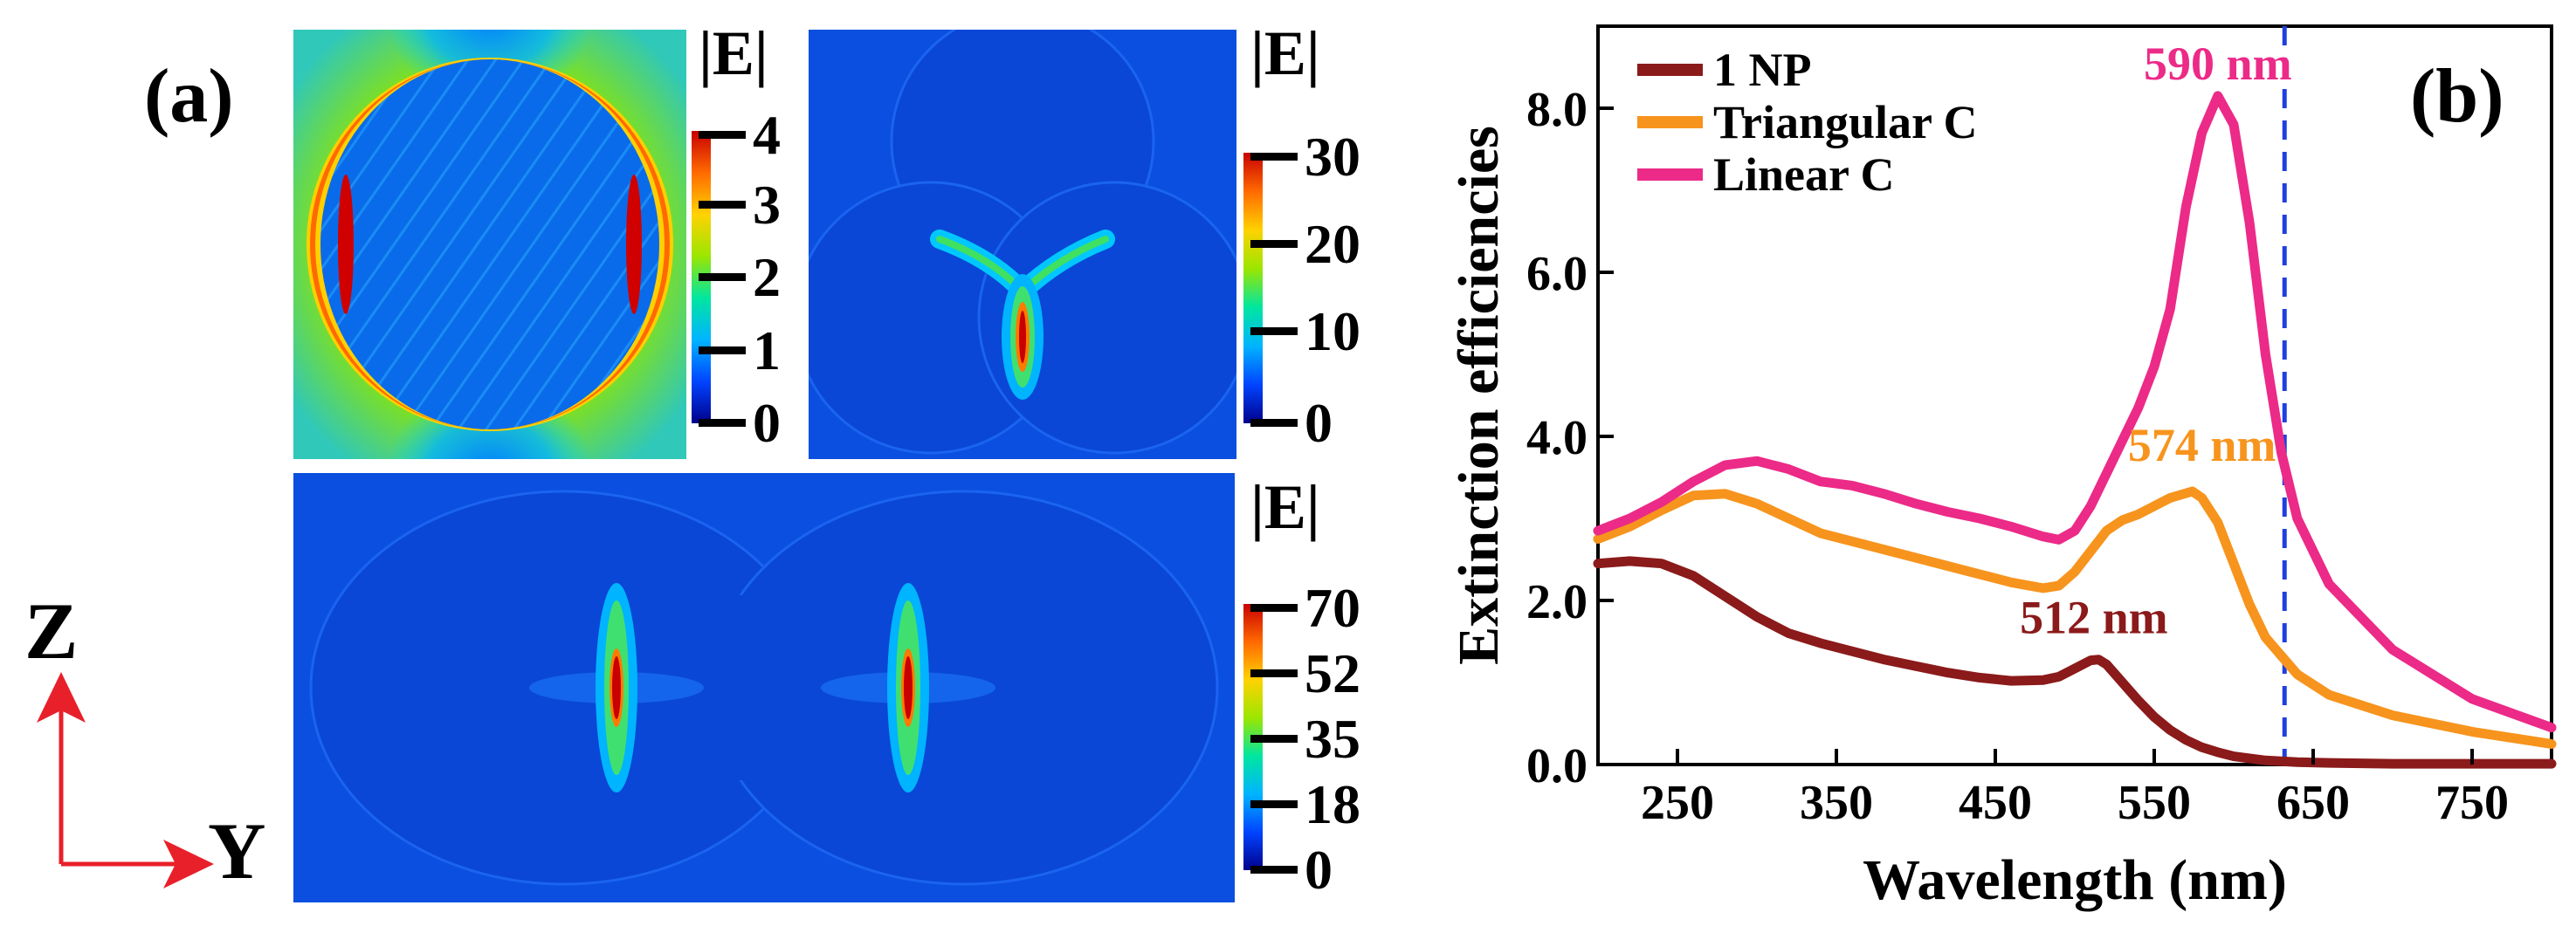  I want to click on panel-b-label: (b), so click(2457, 96).